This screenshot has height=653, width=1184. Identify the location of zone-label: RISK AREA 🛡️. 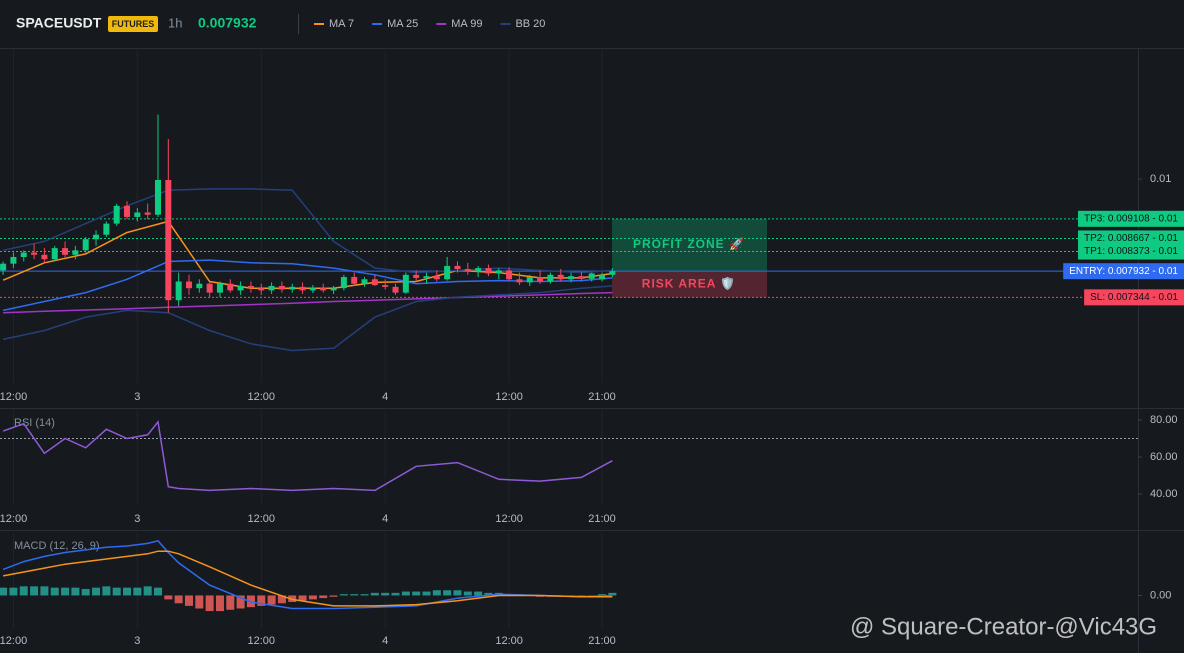
(689, 283).